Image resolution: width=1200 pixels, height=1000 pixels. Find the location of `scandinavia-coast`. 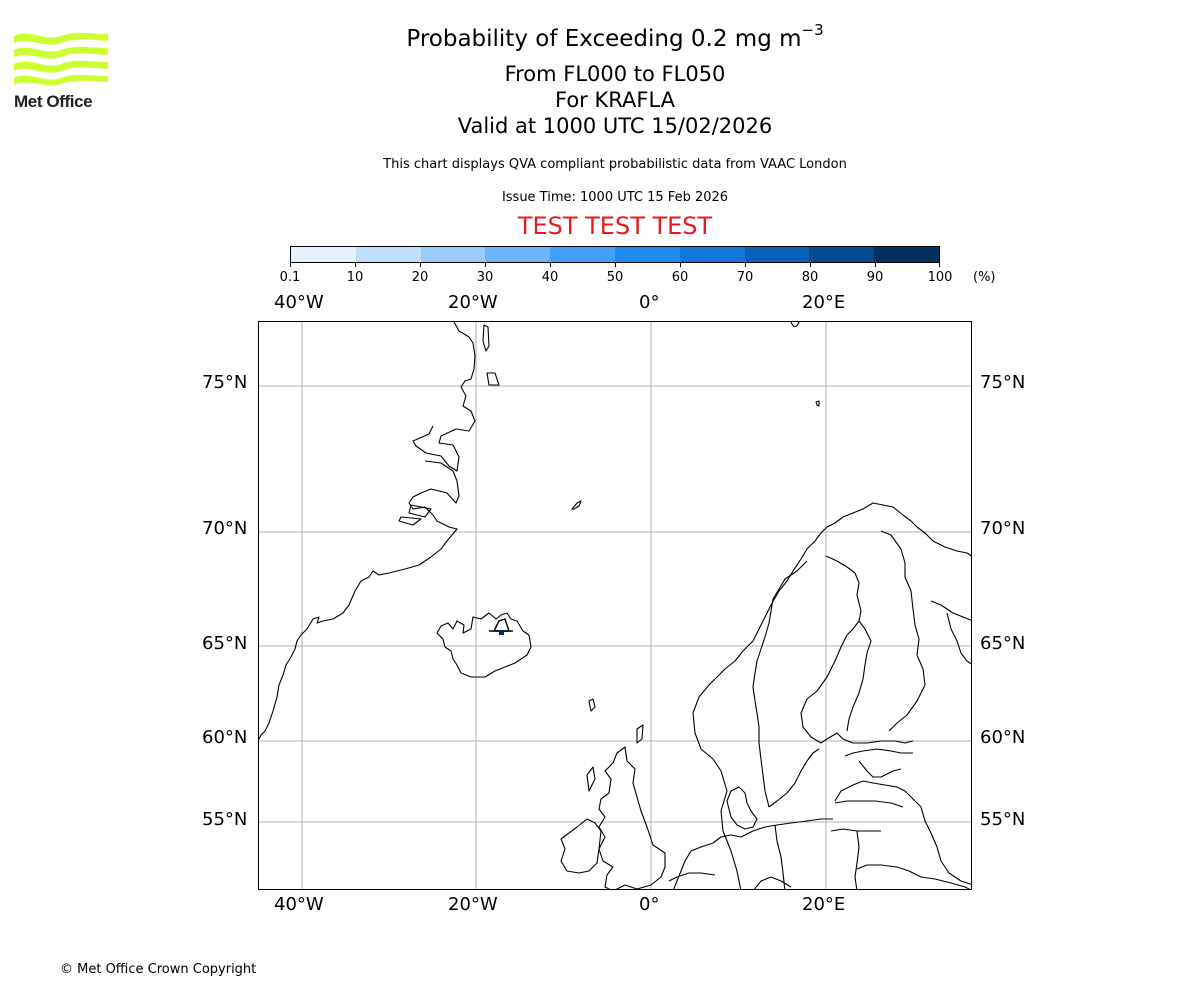

scandinavia-coast is located at coordinates (831, 695).